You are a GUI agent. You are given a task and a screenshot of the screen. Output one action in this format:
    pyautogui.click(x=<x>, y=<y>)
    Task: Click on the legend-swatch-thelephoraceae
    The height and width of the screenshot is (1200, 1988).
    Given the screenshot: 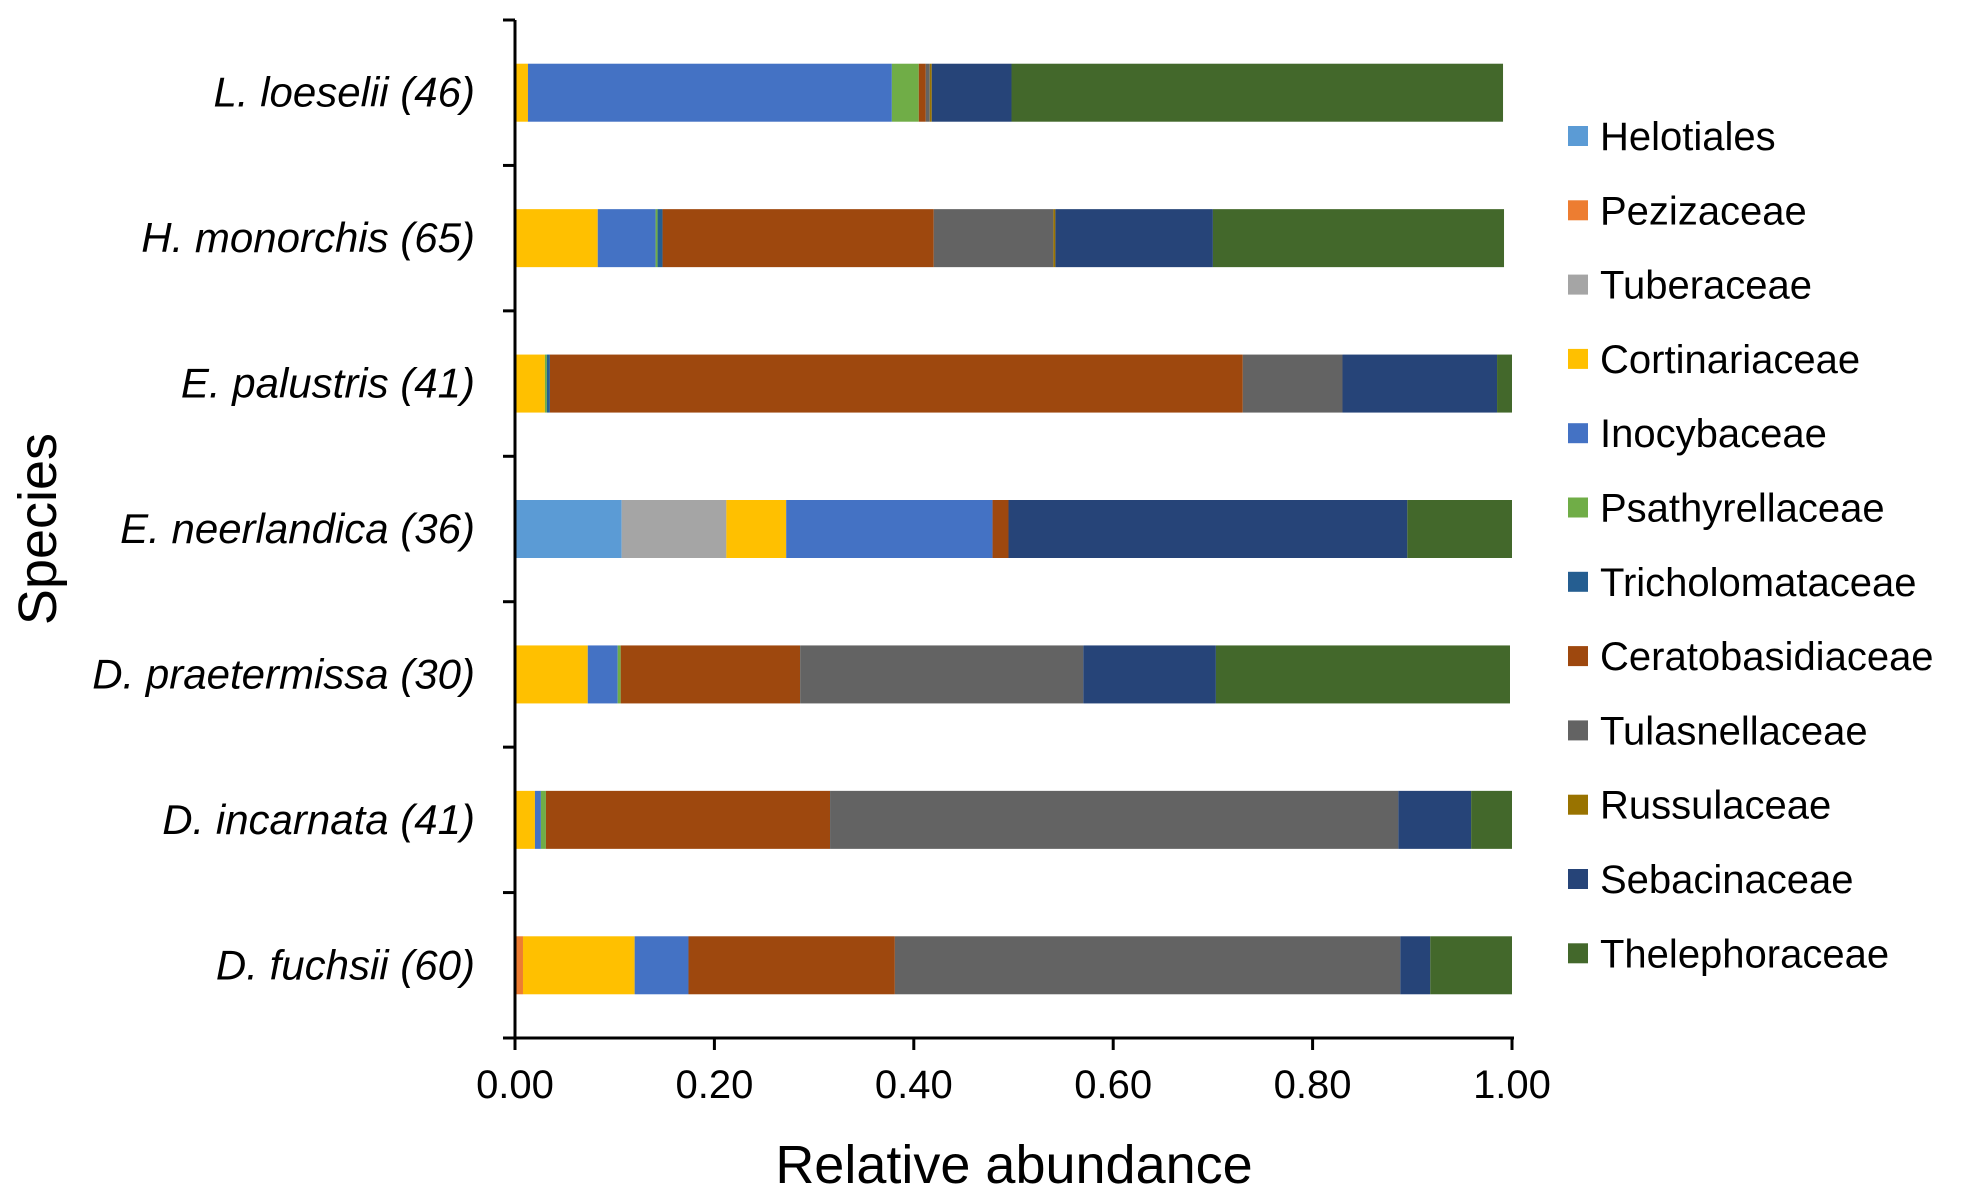 What is the action you would take?
    pyautogui.click(x=1578, y=953)
    